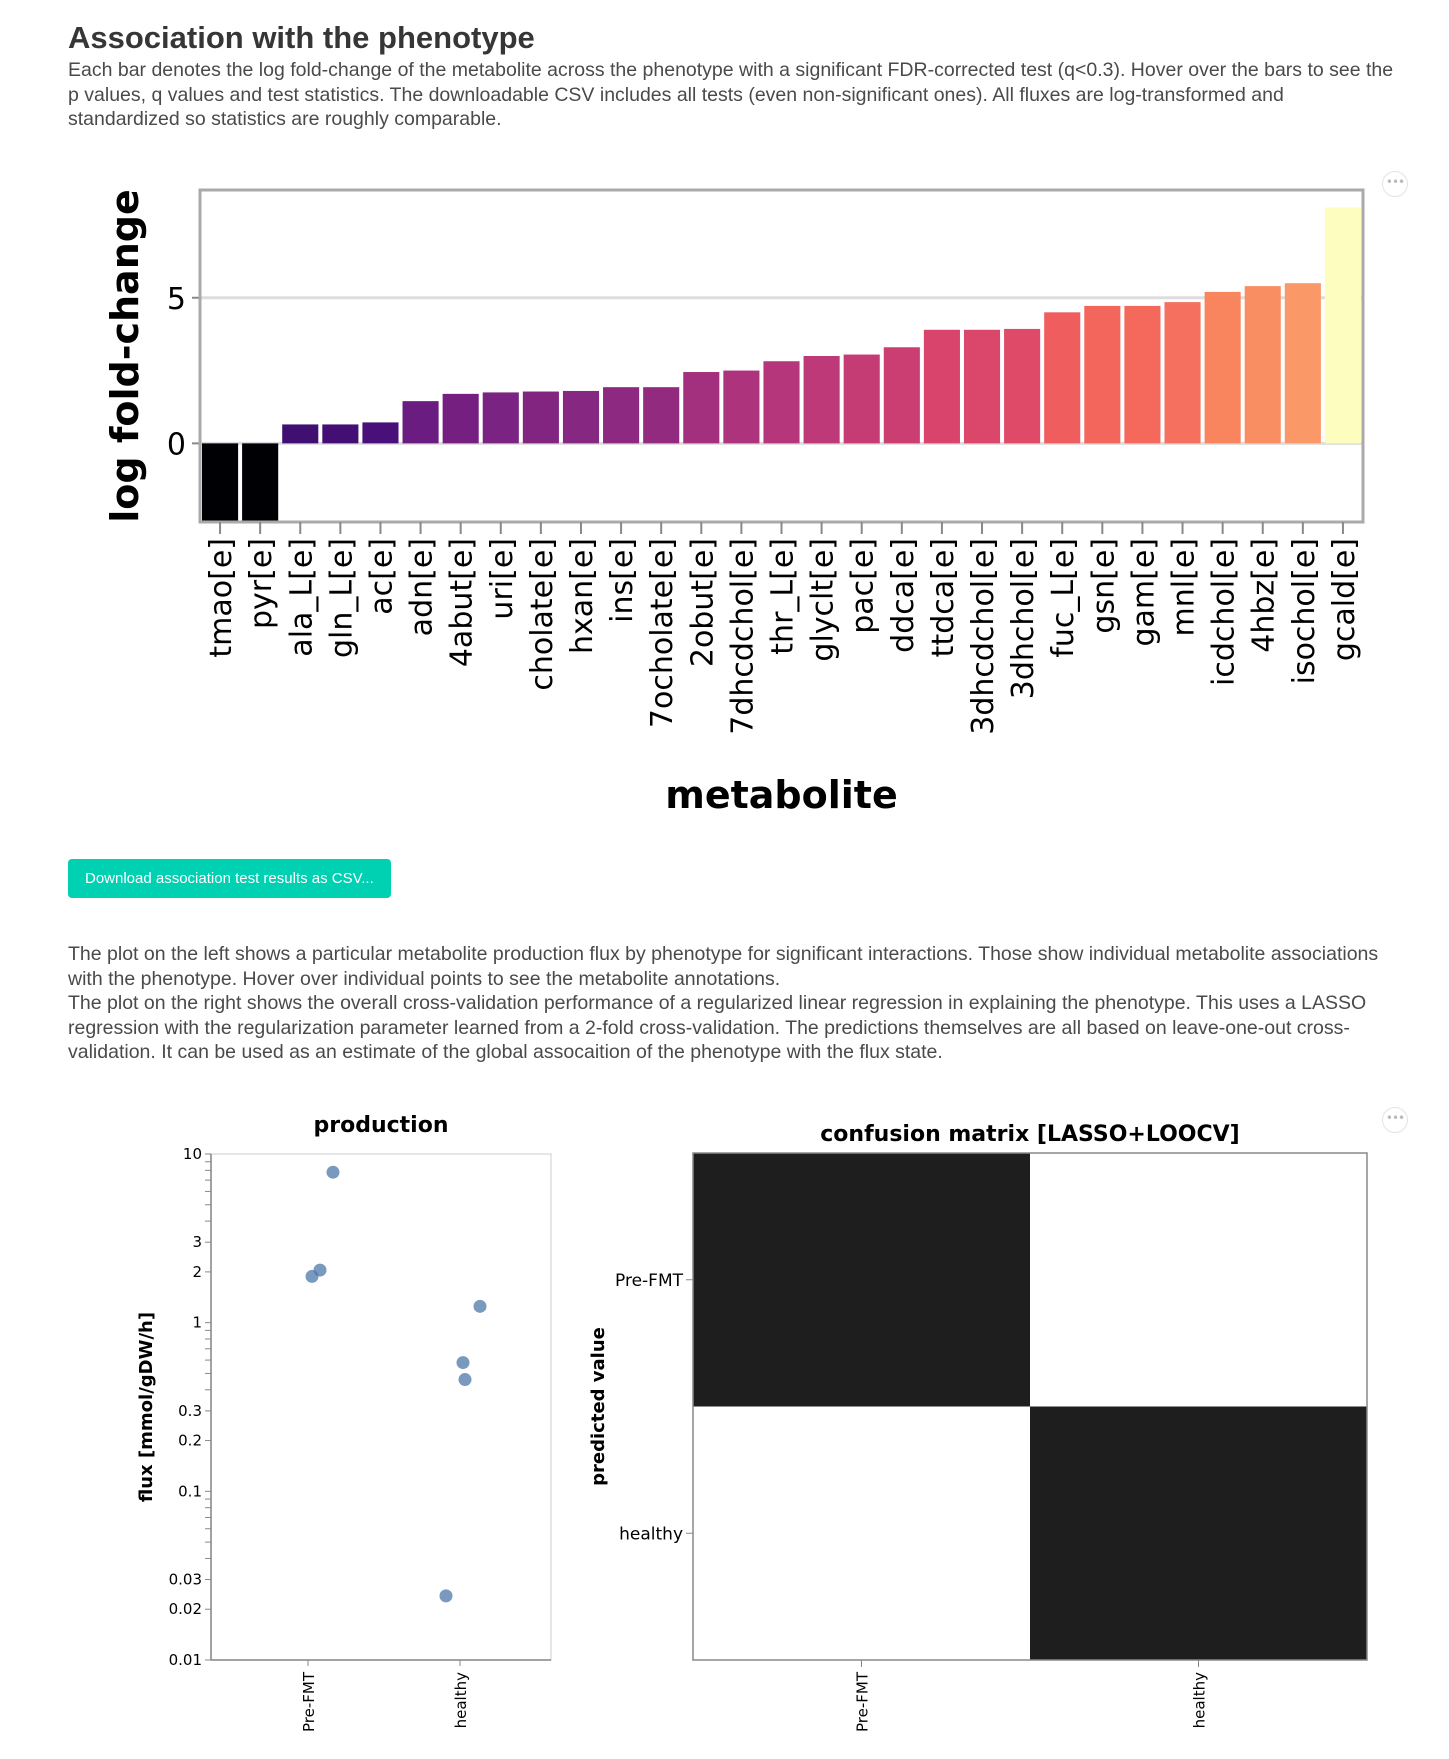 The width and height of the screenshot is (1449, 1759). What do you see at coordinates (502, 579) in the screenshot?
I see `x-tick-label: uri[e]` at bounding box center [502, 579].